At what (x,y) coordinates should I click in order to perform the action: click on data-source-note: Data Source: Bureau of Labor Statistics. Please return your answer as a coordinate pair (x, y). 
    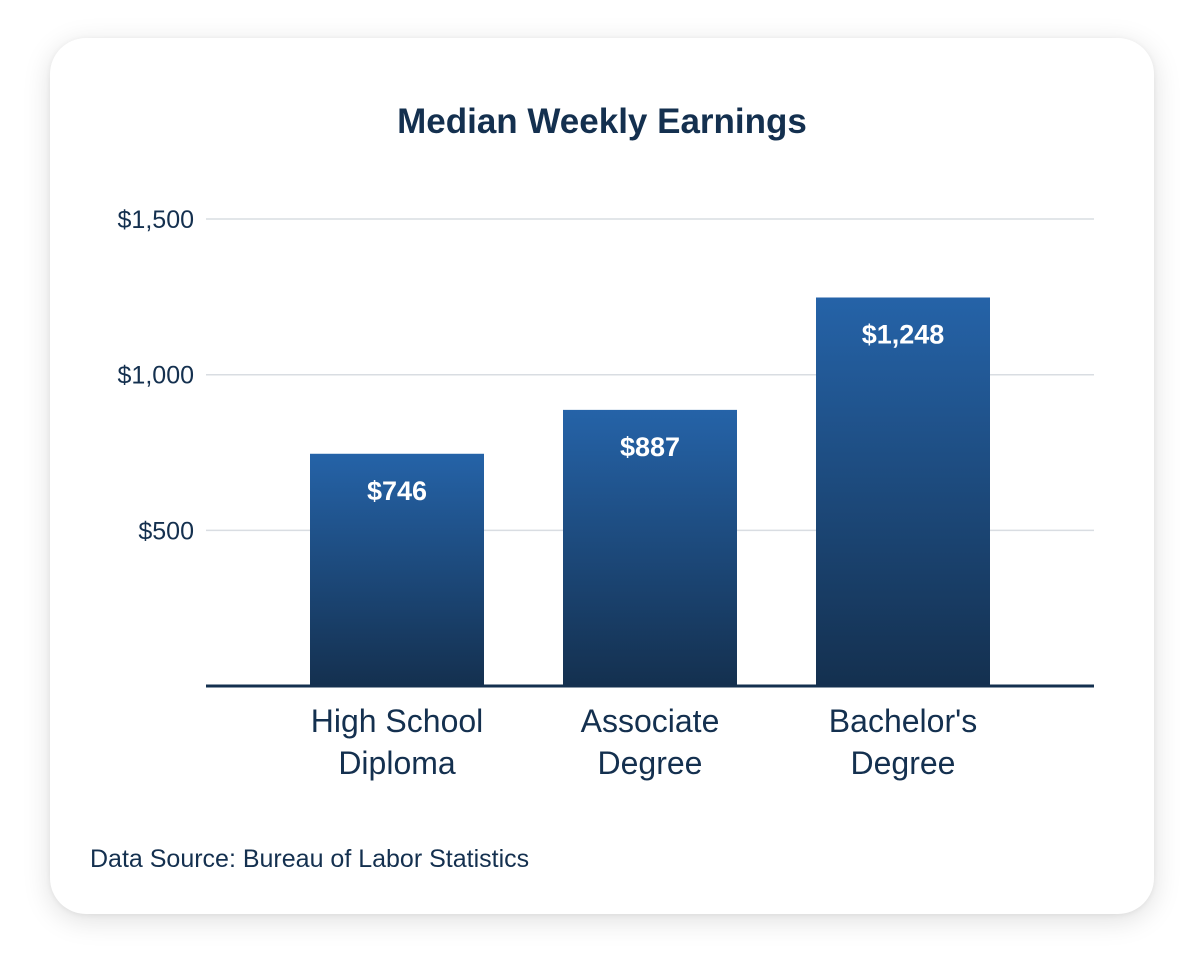
    Looking at the image, I should click on (309, 859).